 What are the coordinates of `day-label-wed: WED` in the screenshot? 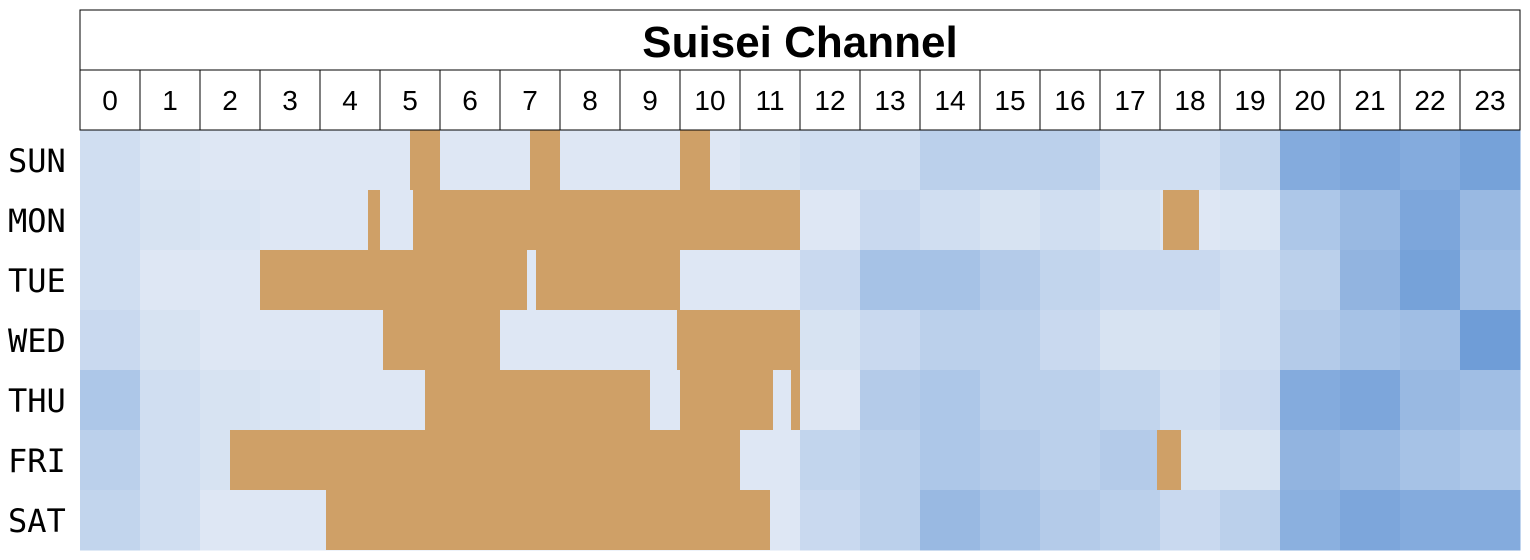 It's located at (37, 341).